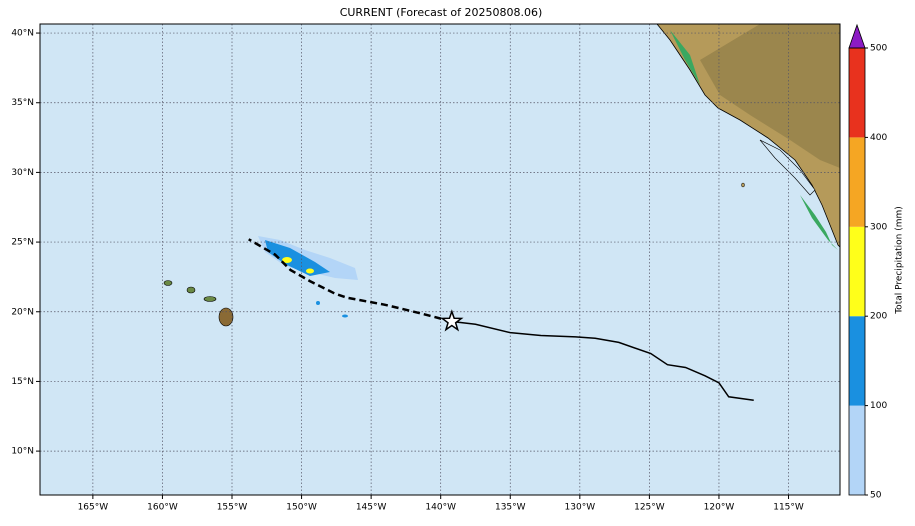 The width and height of the screenshot is (915, 526). I want to click on colorbar-tick-label: 300, so click(878, 227).